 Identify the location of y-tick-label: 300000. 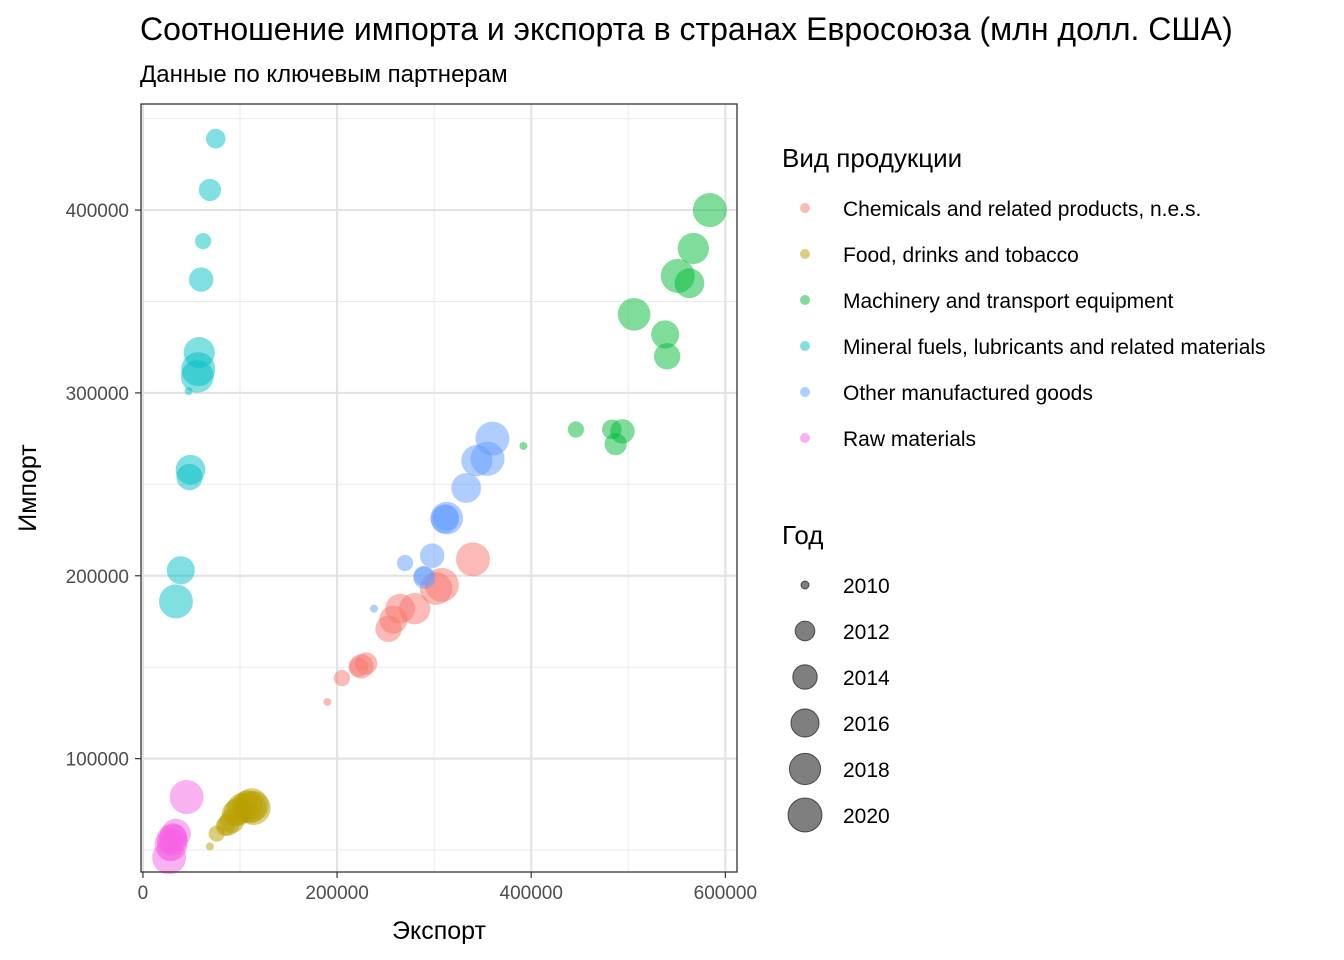
(97, 394).